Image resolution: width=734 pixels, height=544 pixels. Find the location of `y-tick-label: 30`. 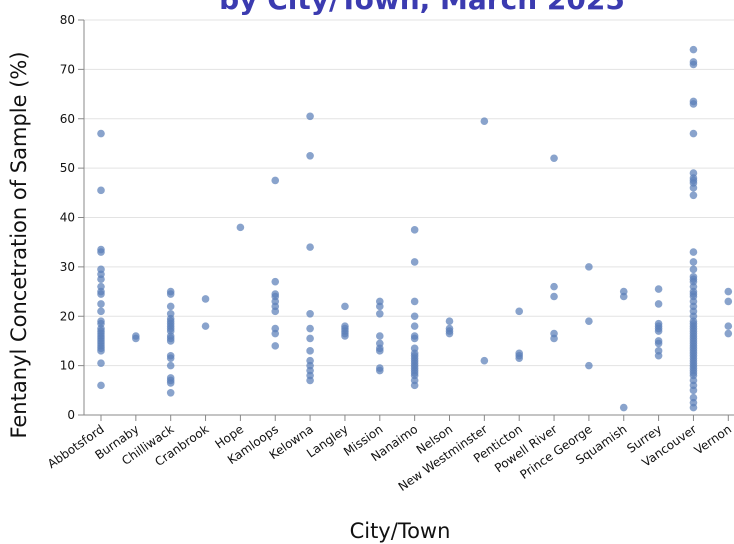

y-tick-label: 30 is located at coordinates (67, 267).